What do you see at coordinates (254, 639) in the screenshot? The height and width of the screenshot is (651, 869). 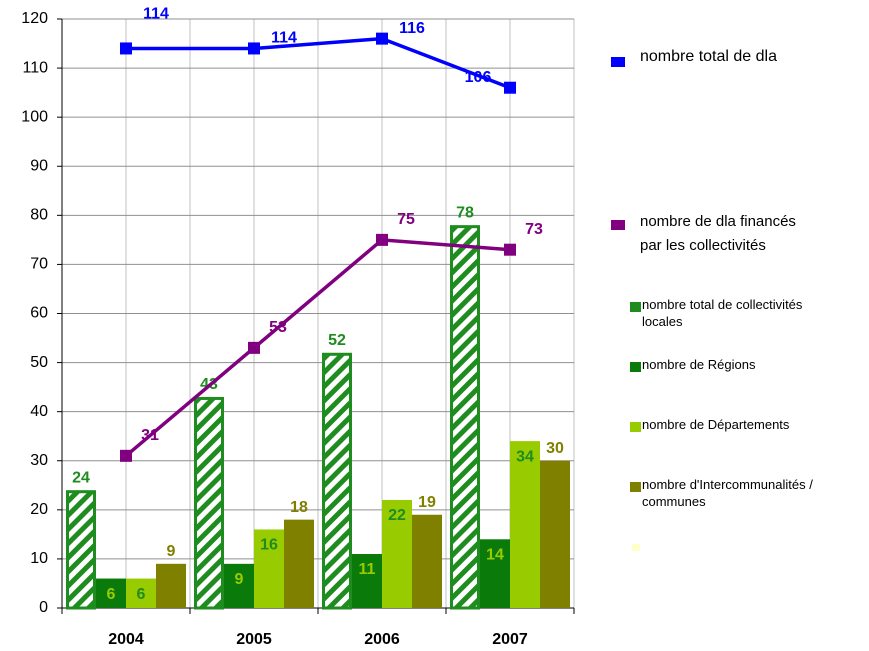 I see `x-tick-label: 2005` at bounding box center [254, 639].